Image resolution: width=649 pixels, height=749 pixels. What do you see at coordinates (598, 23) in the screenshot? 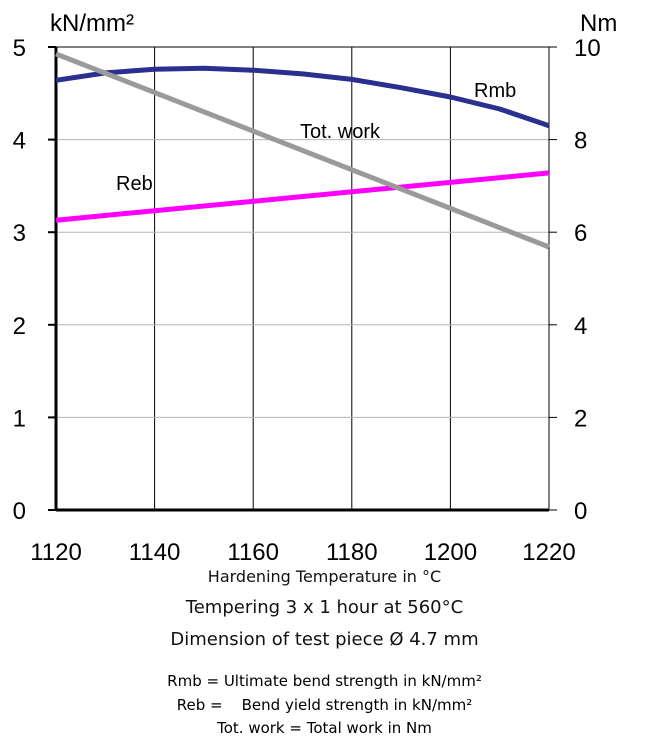
I see `y-right-axis-label: Nm` at bounding box center [598, 23].